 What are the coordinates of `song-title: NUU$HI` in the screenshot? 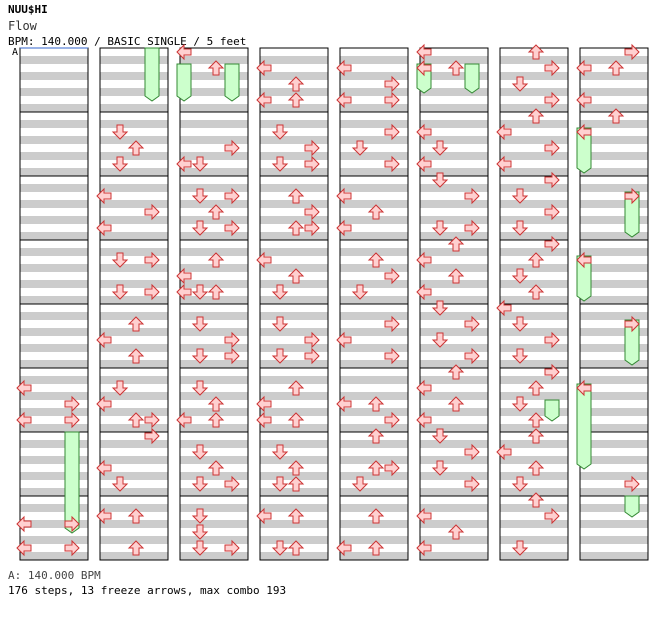 It's located at (28, 9).